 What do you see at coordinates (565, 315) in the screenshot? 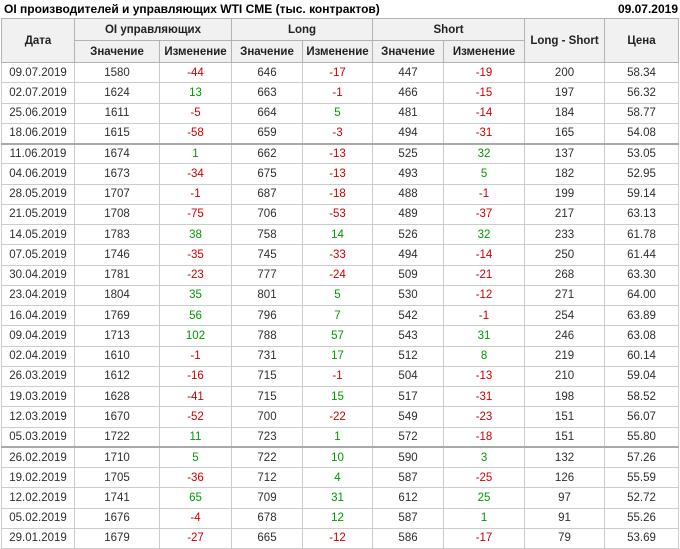
I see `cell-long-short: 254` at bounding box center [565, 315].